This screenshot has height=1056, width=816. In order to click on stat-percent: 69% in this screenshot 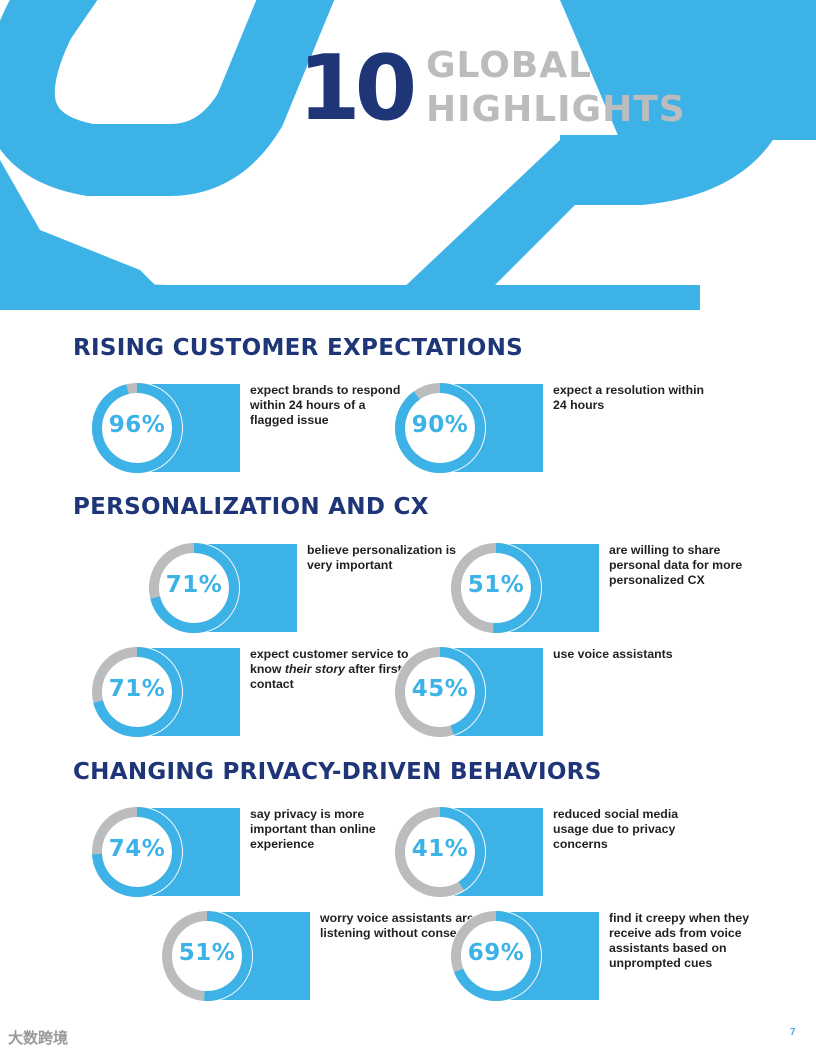, I will do `click(496, 953)`.